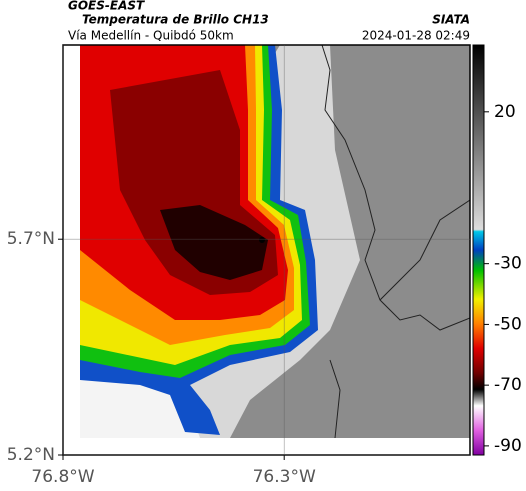  I want to click on colorbar-label: -90, so click(508, 446).